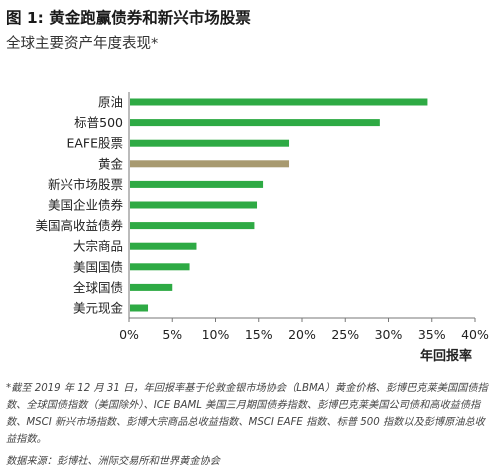  I want to click on category-label: 标普500, so click(98, 122).